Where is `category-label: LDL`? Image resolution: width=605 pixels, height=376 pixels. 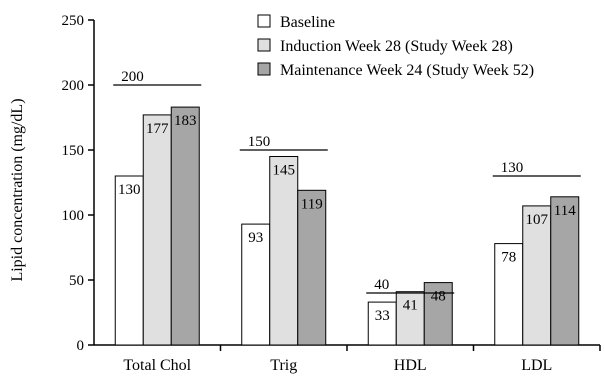 category-label: LDL is located at coordinates (536, 365).